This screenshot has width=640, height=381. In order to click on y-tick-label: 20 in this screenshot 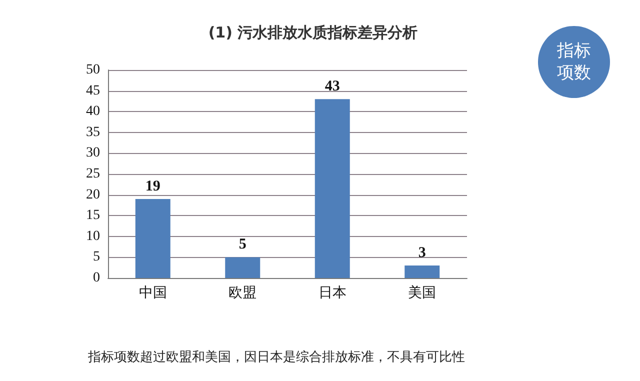, I will do `click(93, 194)`.